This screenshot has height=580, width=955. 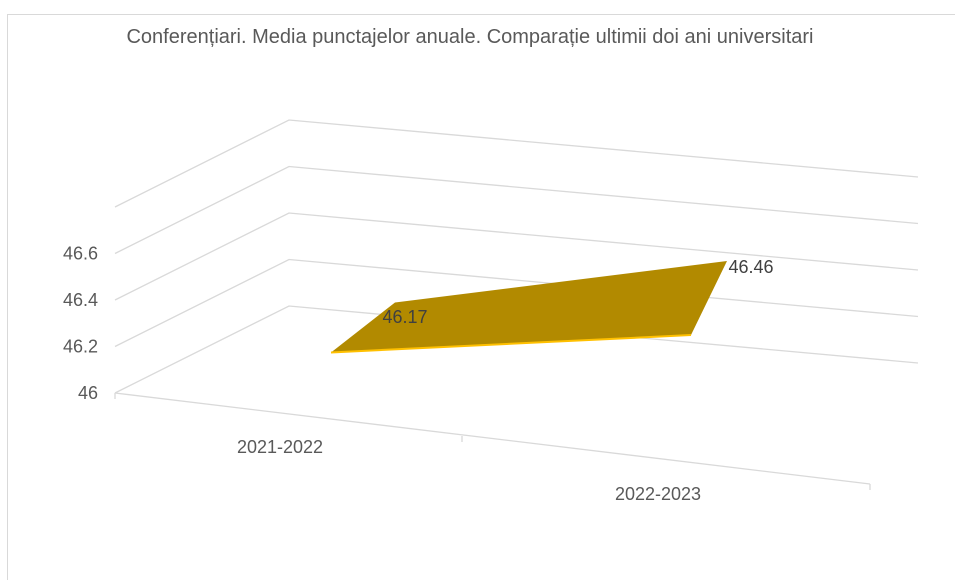 I want to click on data-label: 46.17, so click(x=404, y=317).